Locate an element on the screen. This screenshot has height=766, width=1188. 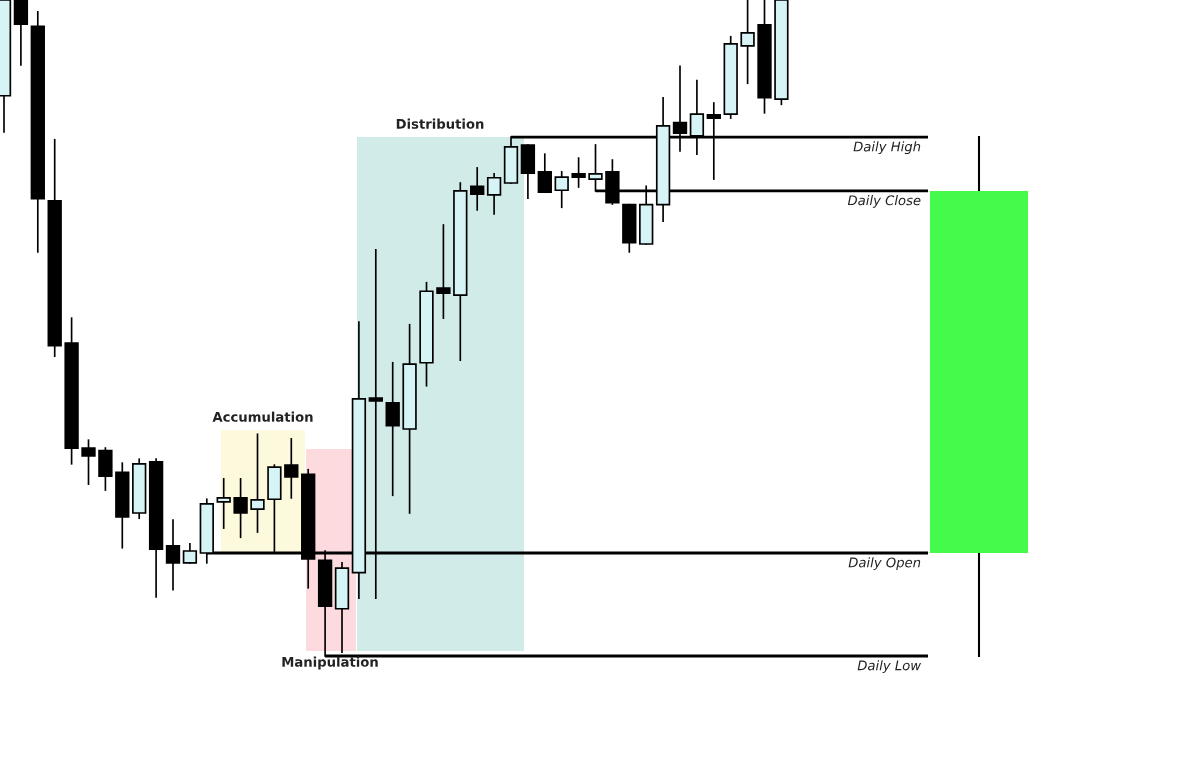
ref-line-label: Daily Open is located at coordinates (884, 563).